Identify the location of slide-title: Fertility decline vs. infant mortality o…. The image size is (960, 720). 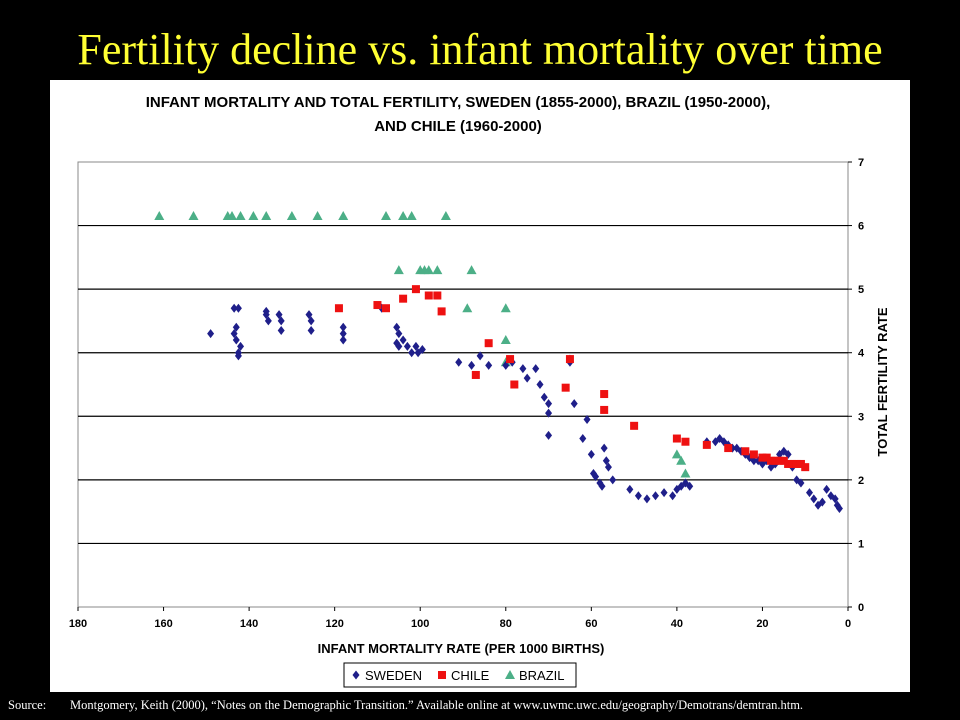
(480, 49).